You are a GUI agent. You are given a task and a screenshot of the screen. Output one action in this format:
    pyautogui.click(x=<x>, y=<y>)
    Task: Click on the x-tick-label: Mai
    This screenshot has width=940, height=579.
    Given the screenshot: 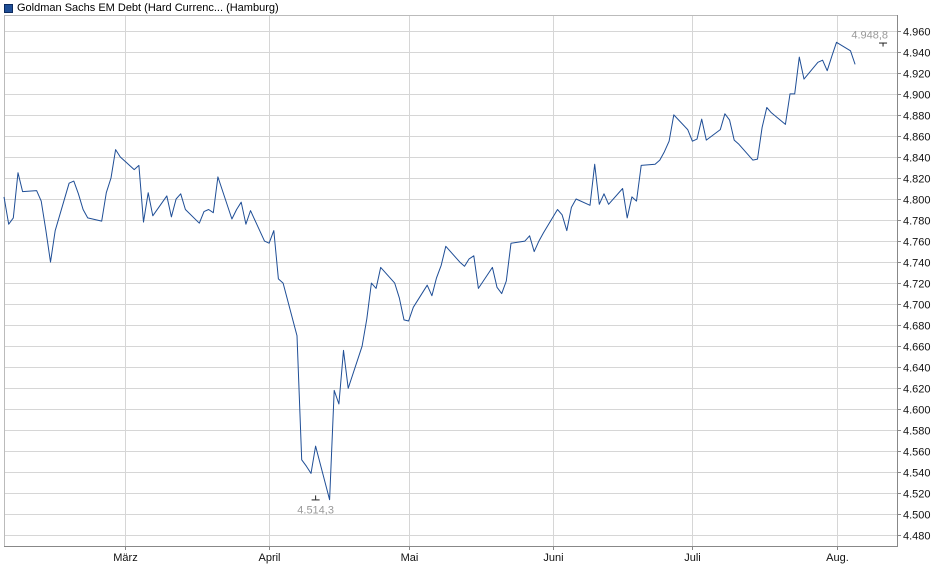 What is the action you would take?
    pyautogui.click(x=410, y=558)
    